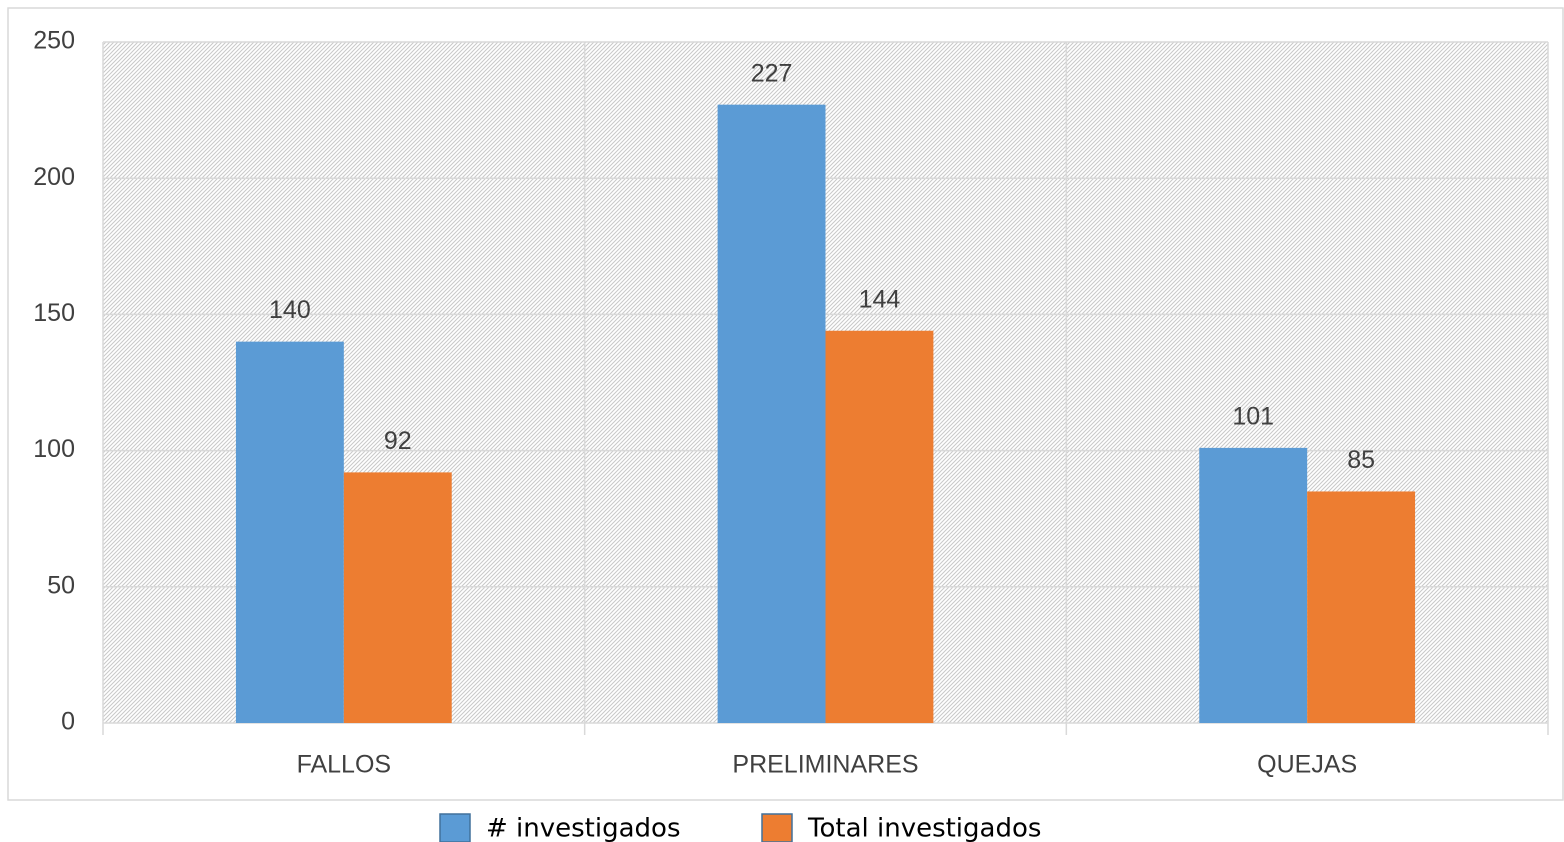 The width and height of the screenshot is (1564, 842). Describe the element at coordinates (398, 441) in the screenshot. I see `data-label: 92` at that location.